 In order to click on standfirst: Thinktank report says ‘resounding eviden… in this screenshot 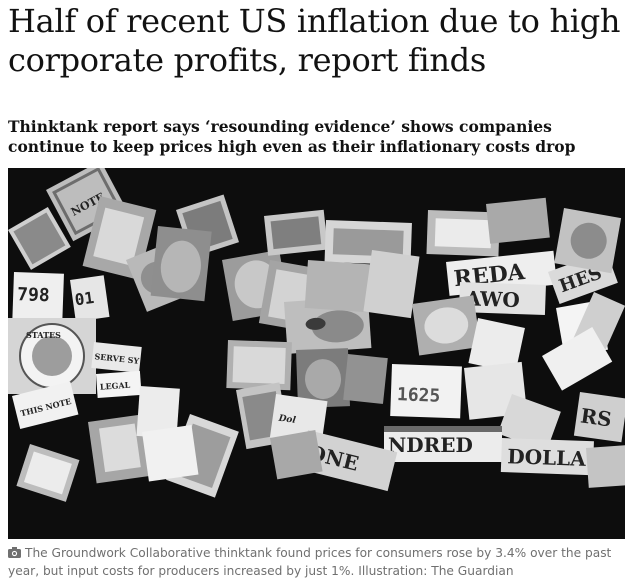, I will do `click(292, 136)`.